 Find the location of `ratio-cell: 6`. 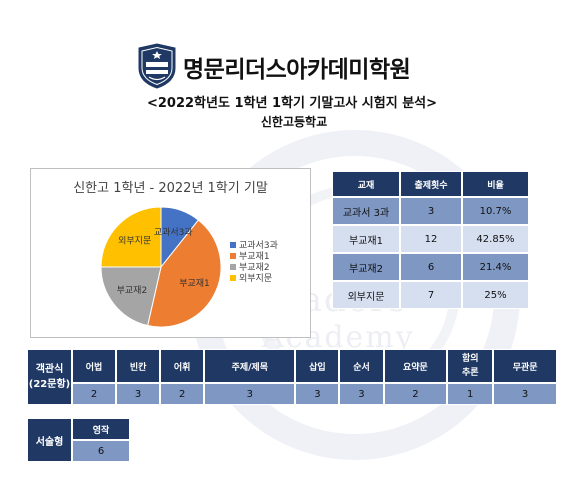

ratio-cell: 6 is located at coordinates (431, 267).